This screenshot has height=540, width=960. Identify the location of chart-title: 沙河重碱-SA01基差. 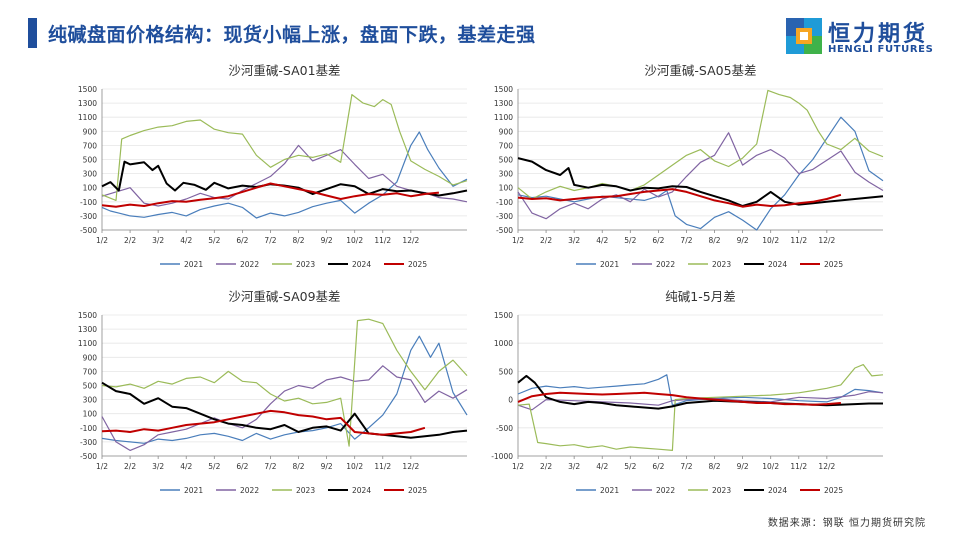
(284, 70).